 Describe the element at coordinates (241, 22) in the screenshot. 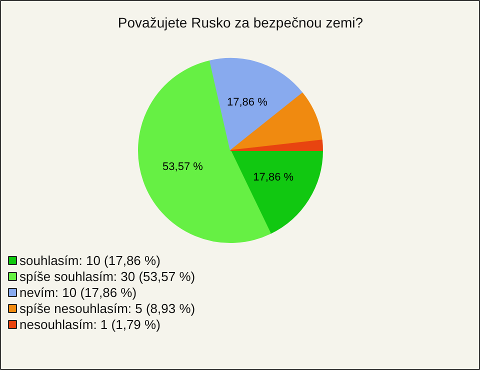

I see `chart-title: Považujete Rusko za bezpečnou zemi?` at that location.